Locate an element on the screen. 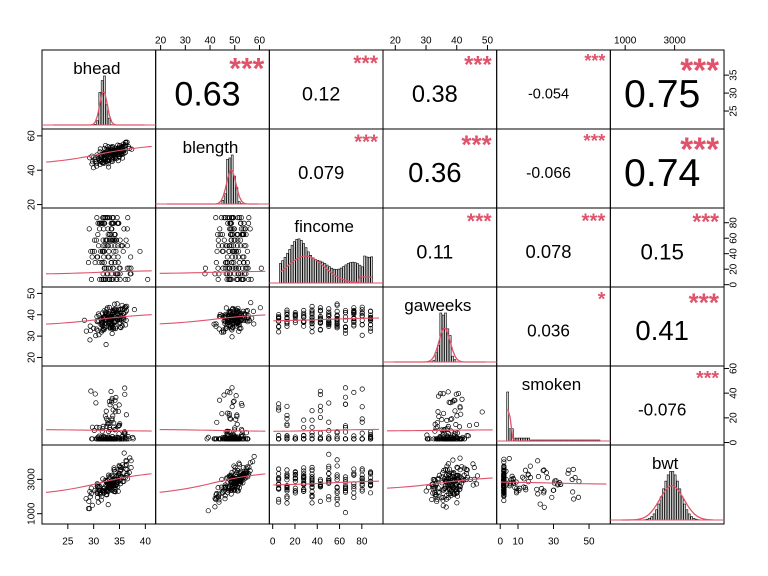 The height and width of the screenshot is (576, 768). density-line-bwt is located at coordinates (667, 503).